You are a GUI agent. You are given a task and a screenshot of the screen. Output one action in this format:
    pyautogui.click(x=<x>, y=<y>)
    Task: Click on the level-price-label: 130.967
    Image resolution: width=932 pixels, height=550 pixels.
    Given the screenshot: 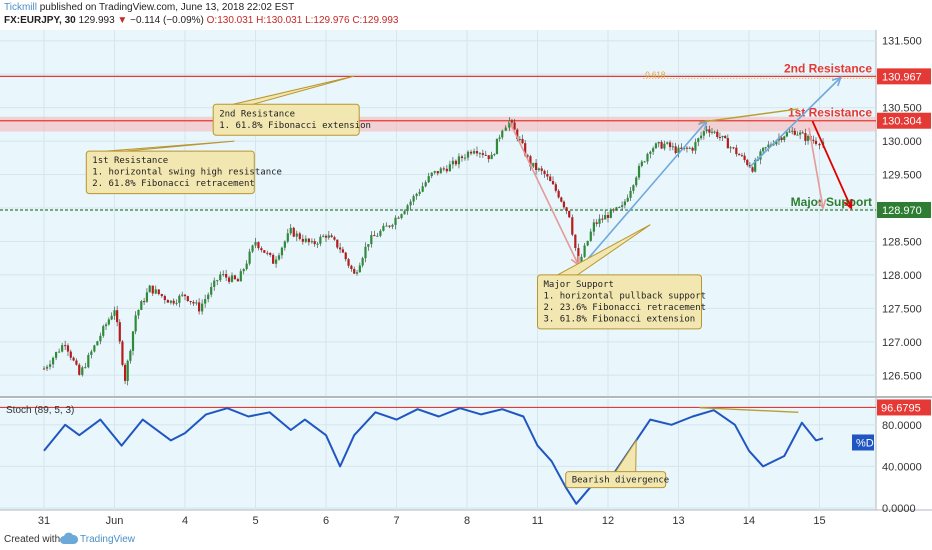 What is the action you would take?
    pyautogui.click(x=902, y=77)
    